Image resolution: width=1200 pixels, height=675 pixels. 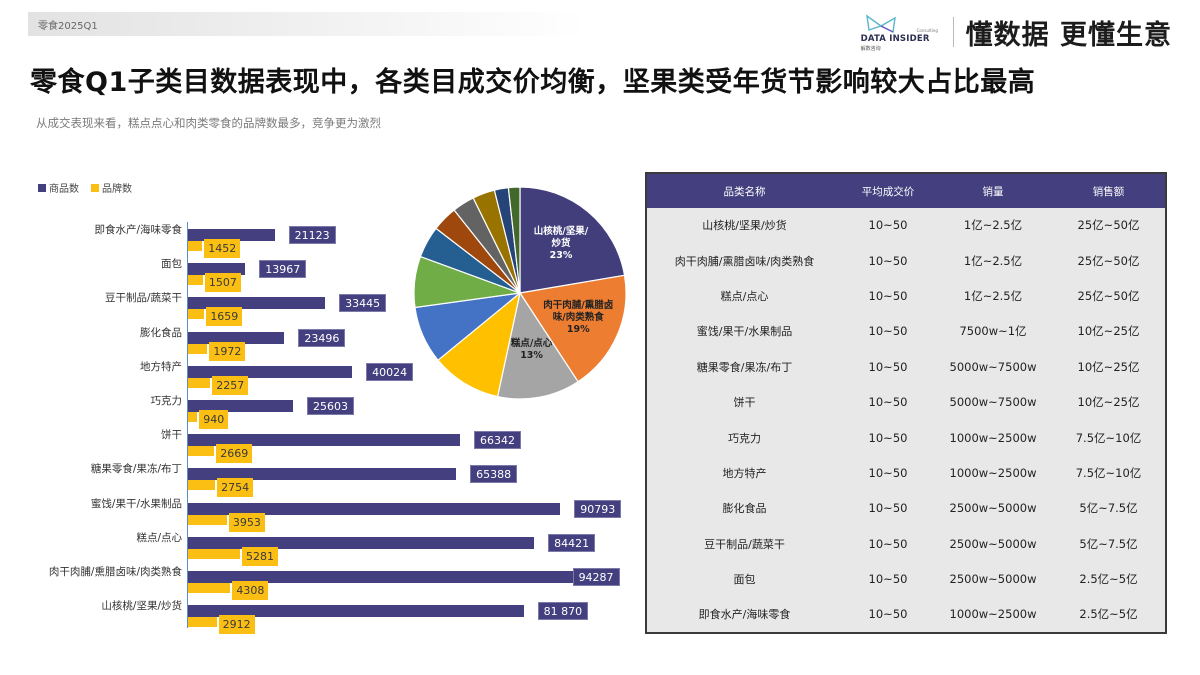 What do you see at coordinates (227, 351) in the screenshot?
I see `bar-brands-value: 1972` at bounding box center [227, 351].